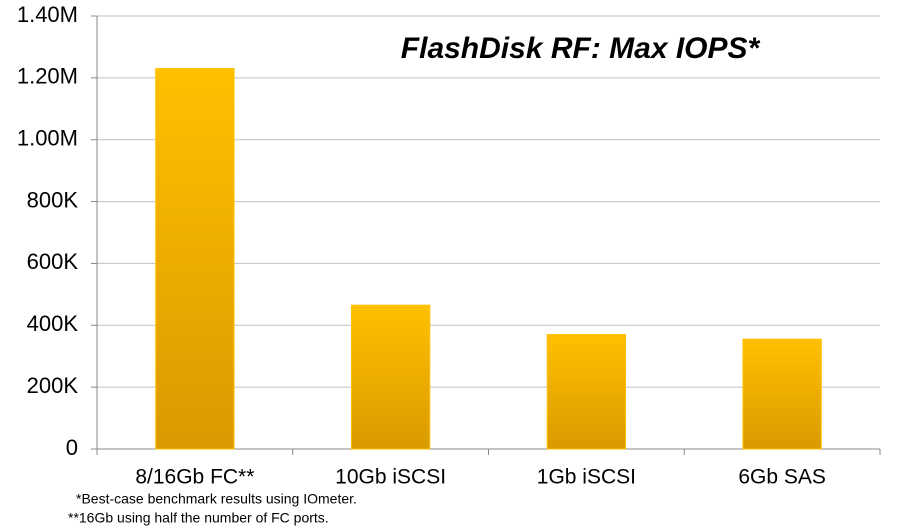 The width and height of the screenshot is (900, 528). What do you see at coordinates (53, 385) in the screenshot?
I see `y-tick-label: 200K` at bounding box center [53, 385].